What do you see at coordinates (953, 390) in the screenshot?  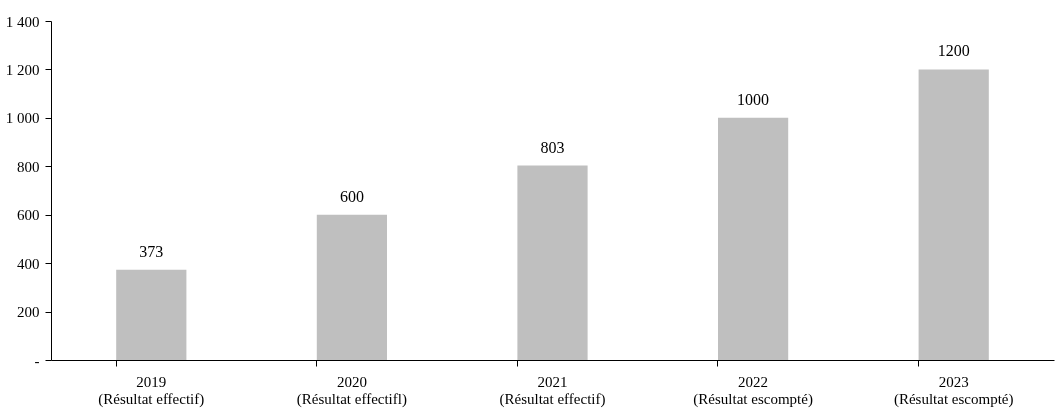 I see `x-tick-label: 2023 (Résultat escompté)` at bounding box center [953, 390].